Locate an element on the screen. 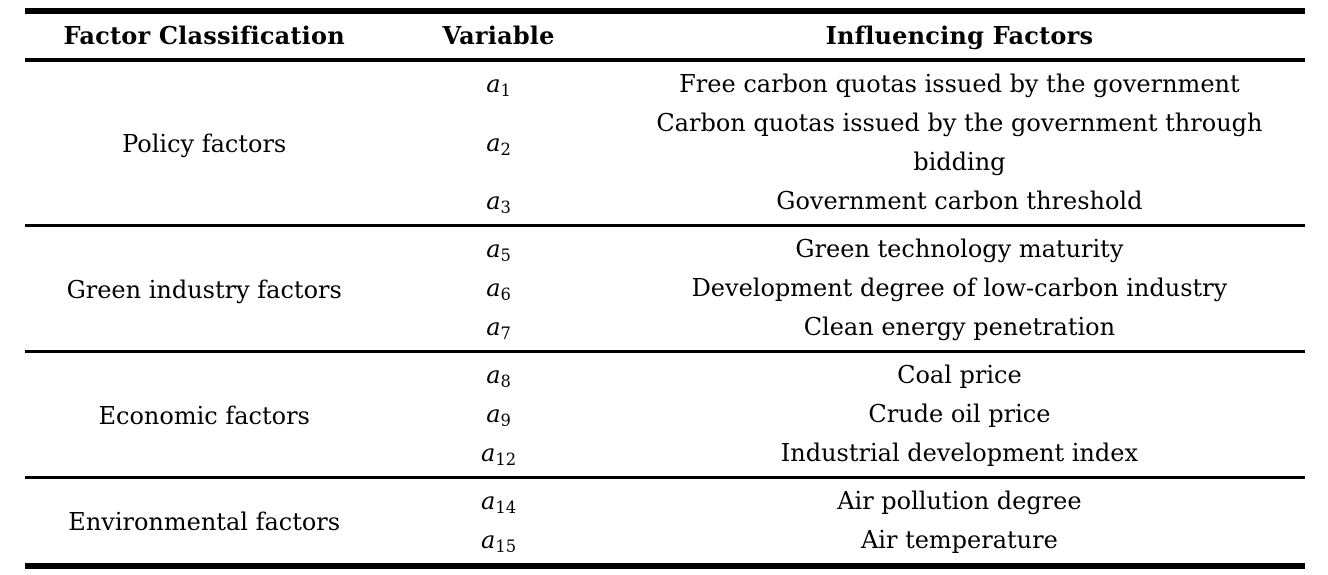  classification-cell: Green industry factors is located at coordinates (204, 289).